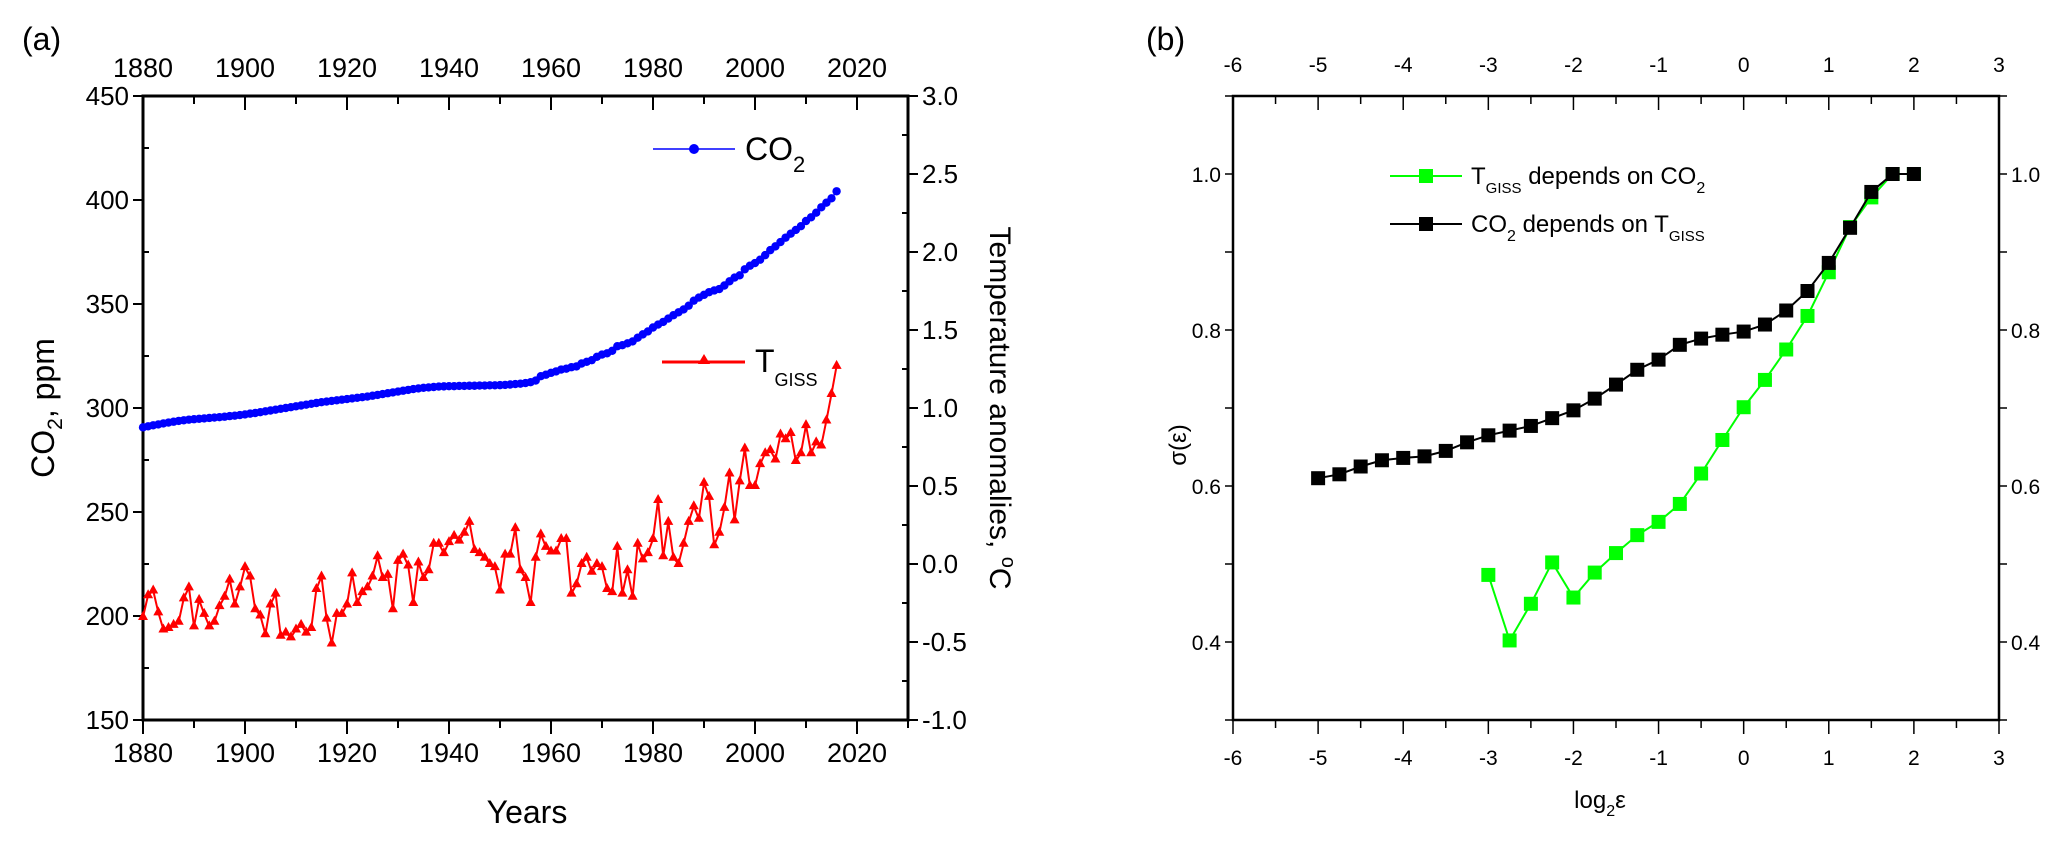 This screenshot has width=2068, height=846. I want to click on legend-temperature-text: TGISS, so click(786, 366).